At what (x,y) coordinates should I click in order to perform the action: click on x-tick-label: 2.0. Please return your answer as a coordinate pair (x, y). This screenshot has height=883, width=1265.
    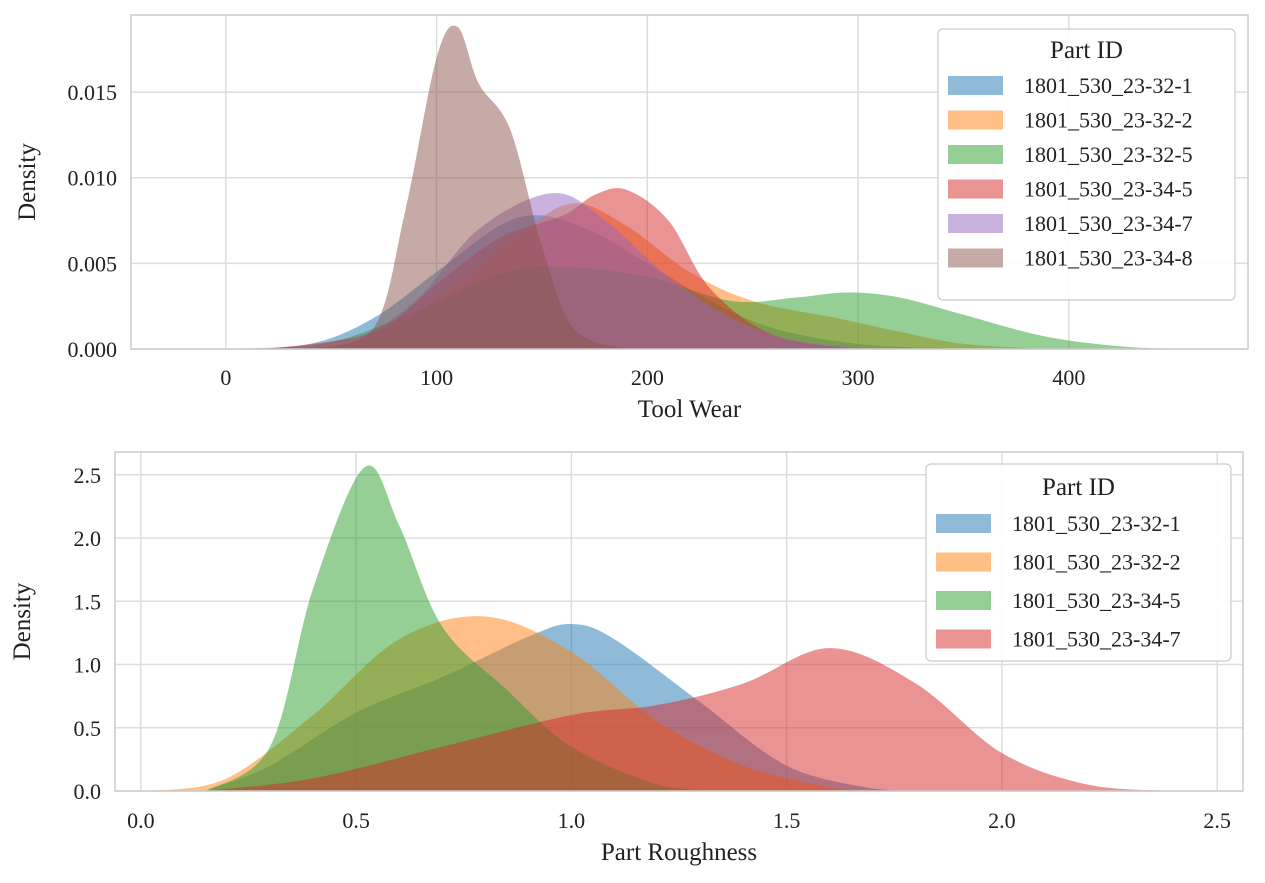
    Looking at the image, I should click on (1002, 820).